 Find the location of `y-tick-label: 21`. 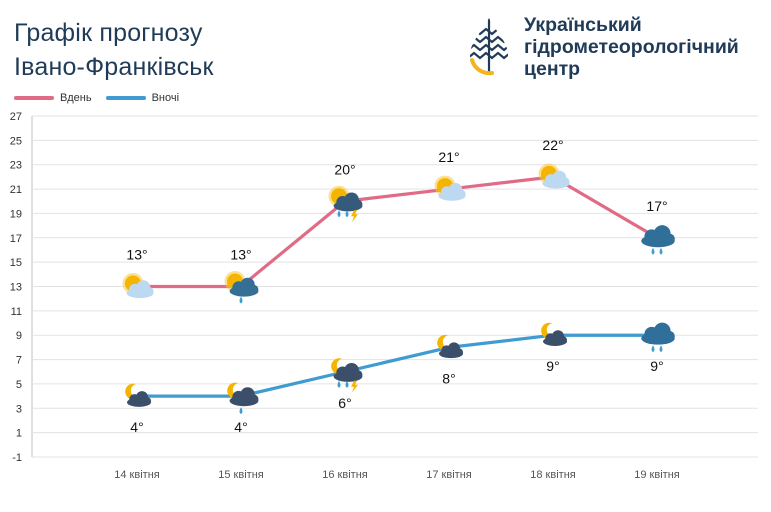

y-tick-label: 21 is located at coordinates (16, 190).